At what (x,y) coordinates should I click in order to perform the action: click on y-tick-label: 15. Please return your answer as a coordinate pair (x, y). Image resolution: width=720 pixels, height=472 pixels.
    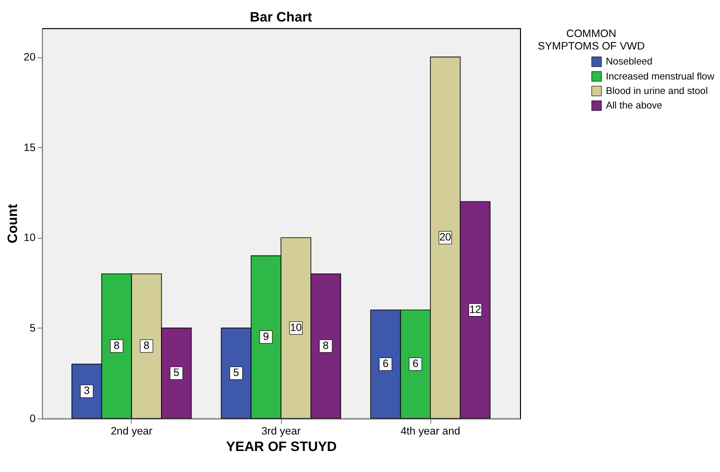
    Looking at the image, I should click on (30, 148).